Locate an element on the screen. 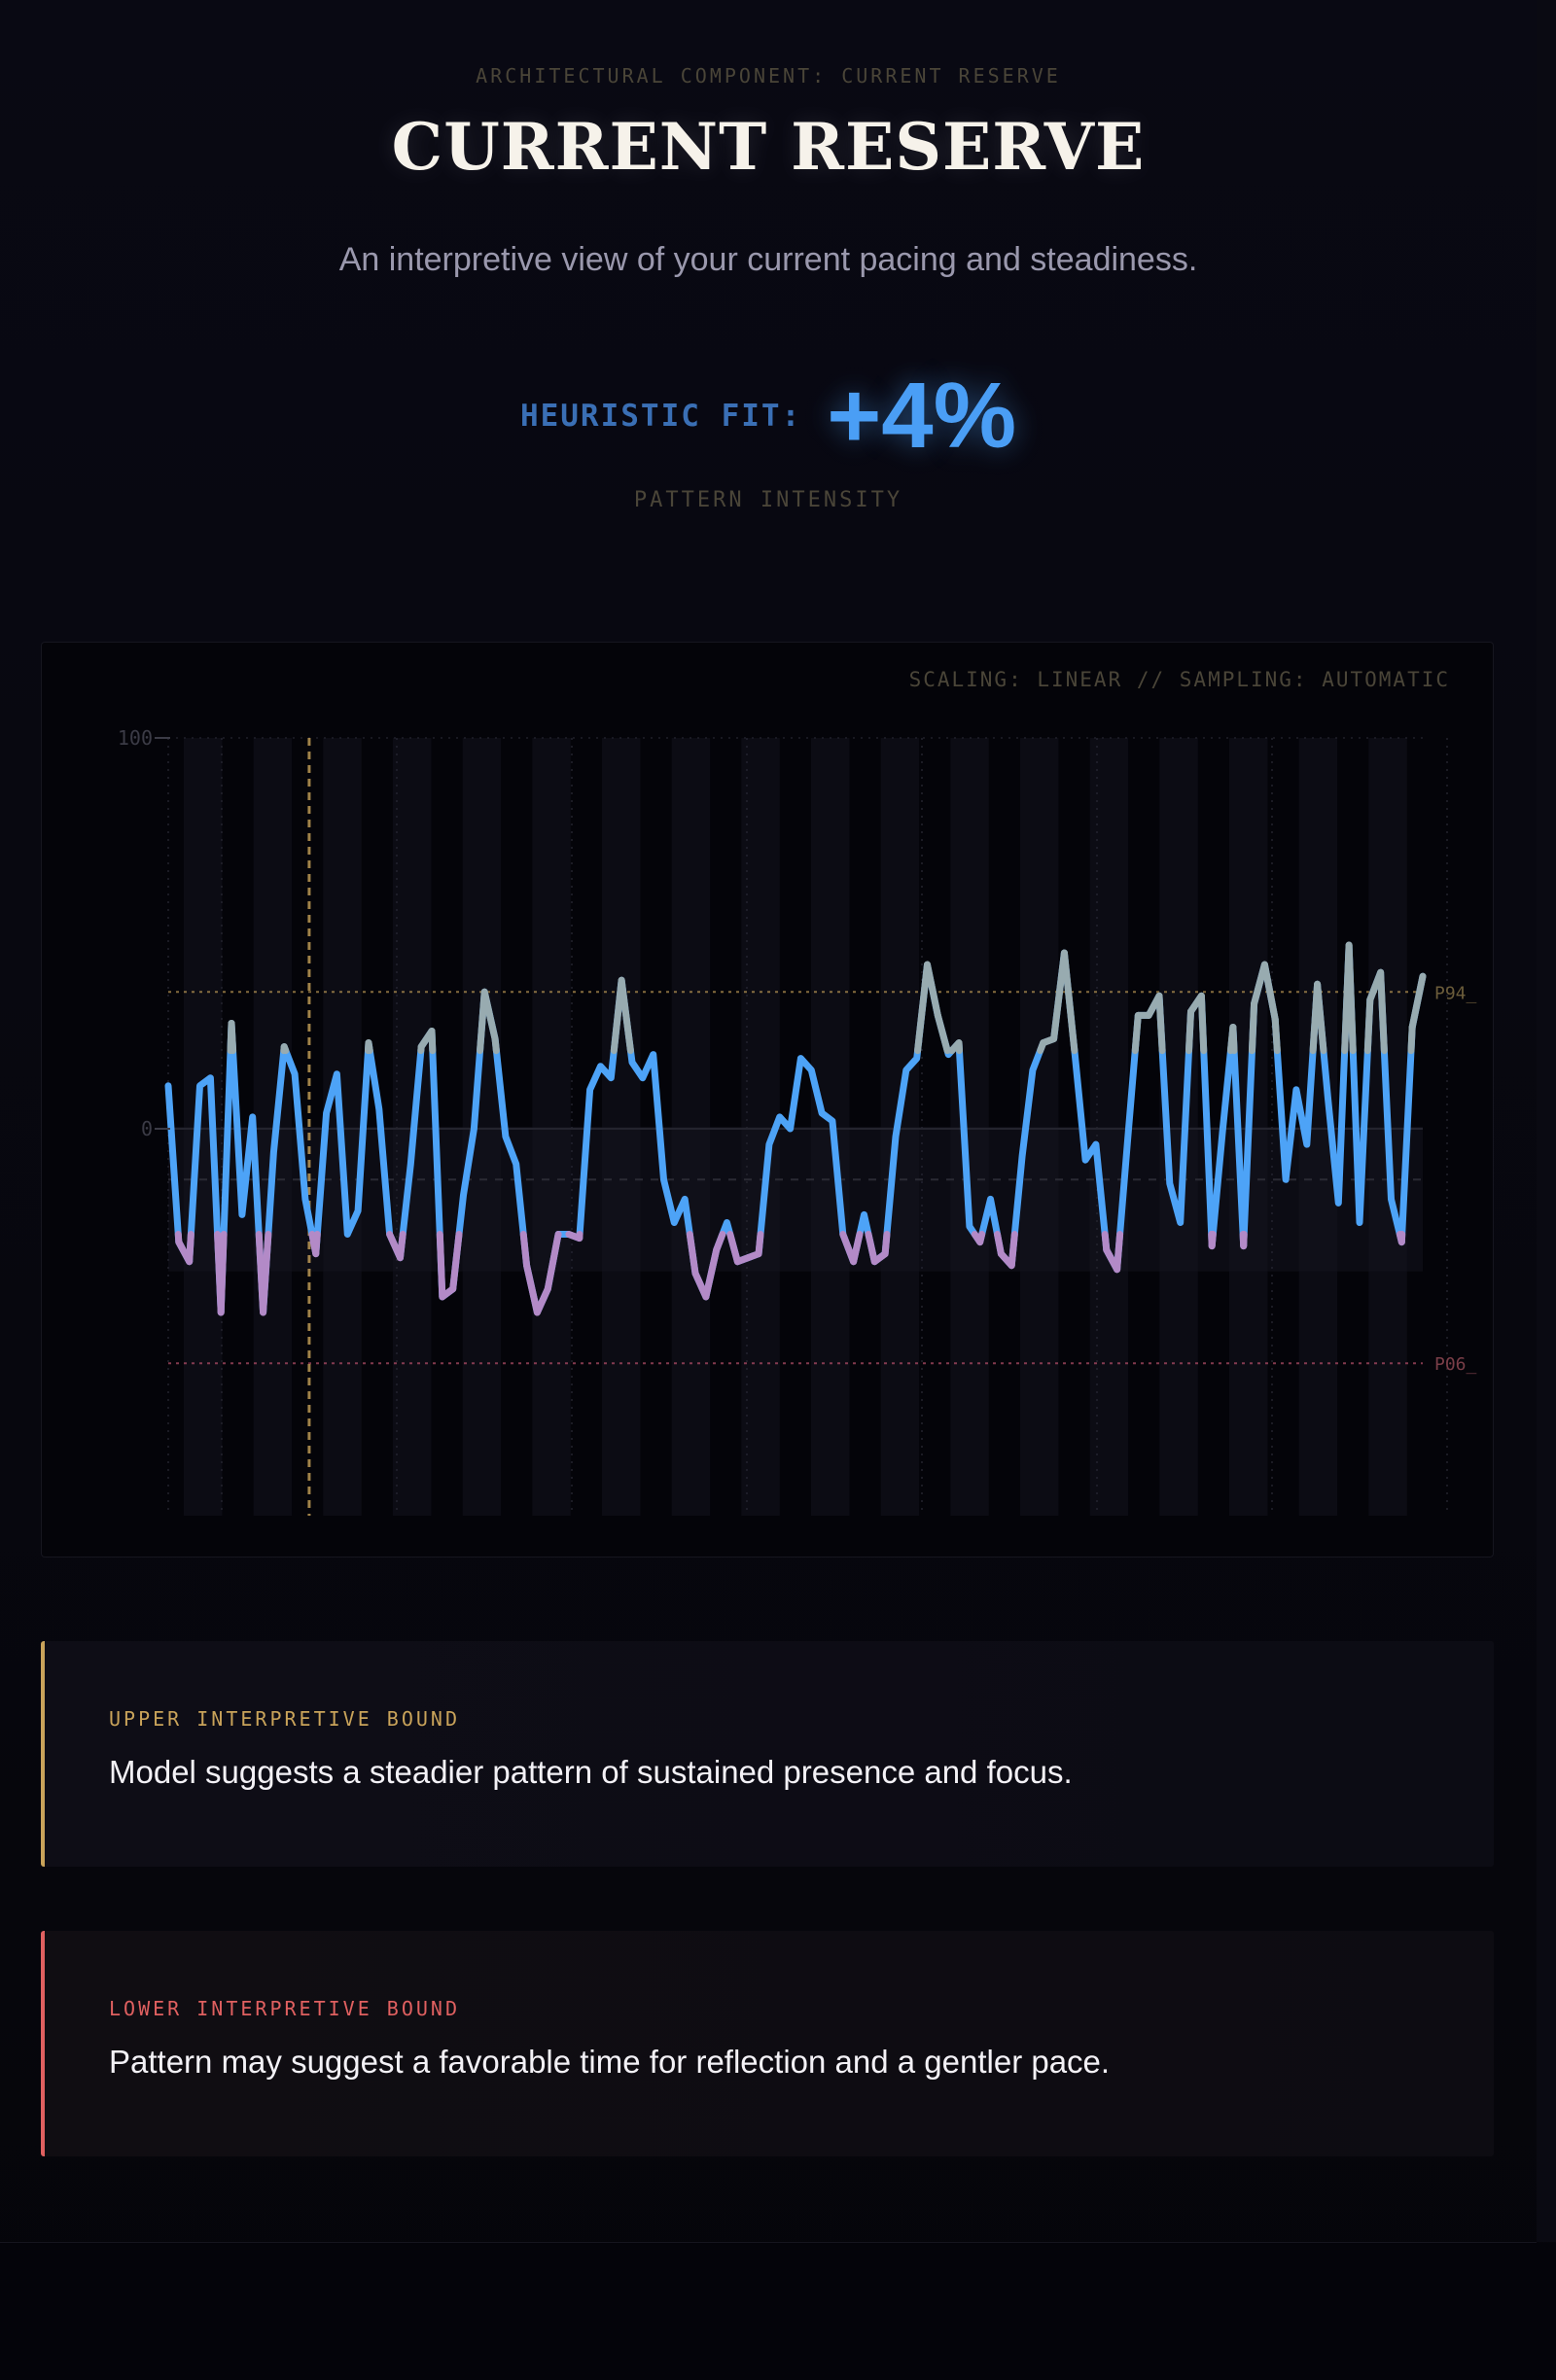 This screenshot has width=1556, height=2380. upper-reference-label: P94_ is located at coordinates (1455, 993).